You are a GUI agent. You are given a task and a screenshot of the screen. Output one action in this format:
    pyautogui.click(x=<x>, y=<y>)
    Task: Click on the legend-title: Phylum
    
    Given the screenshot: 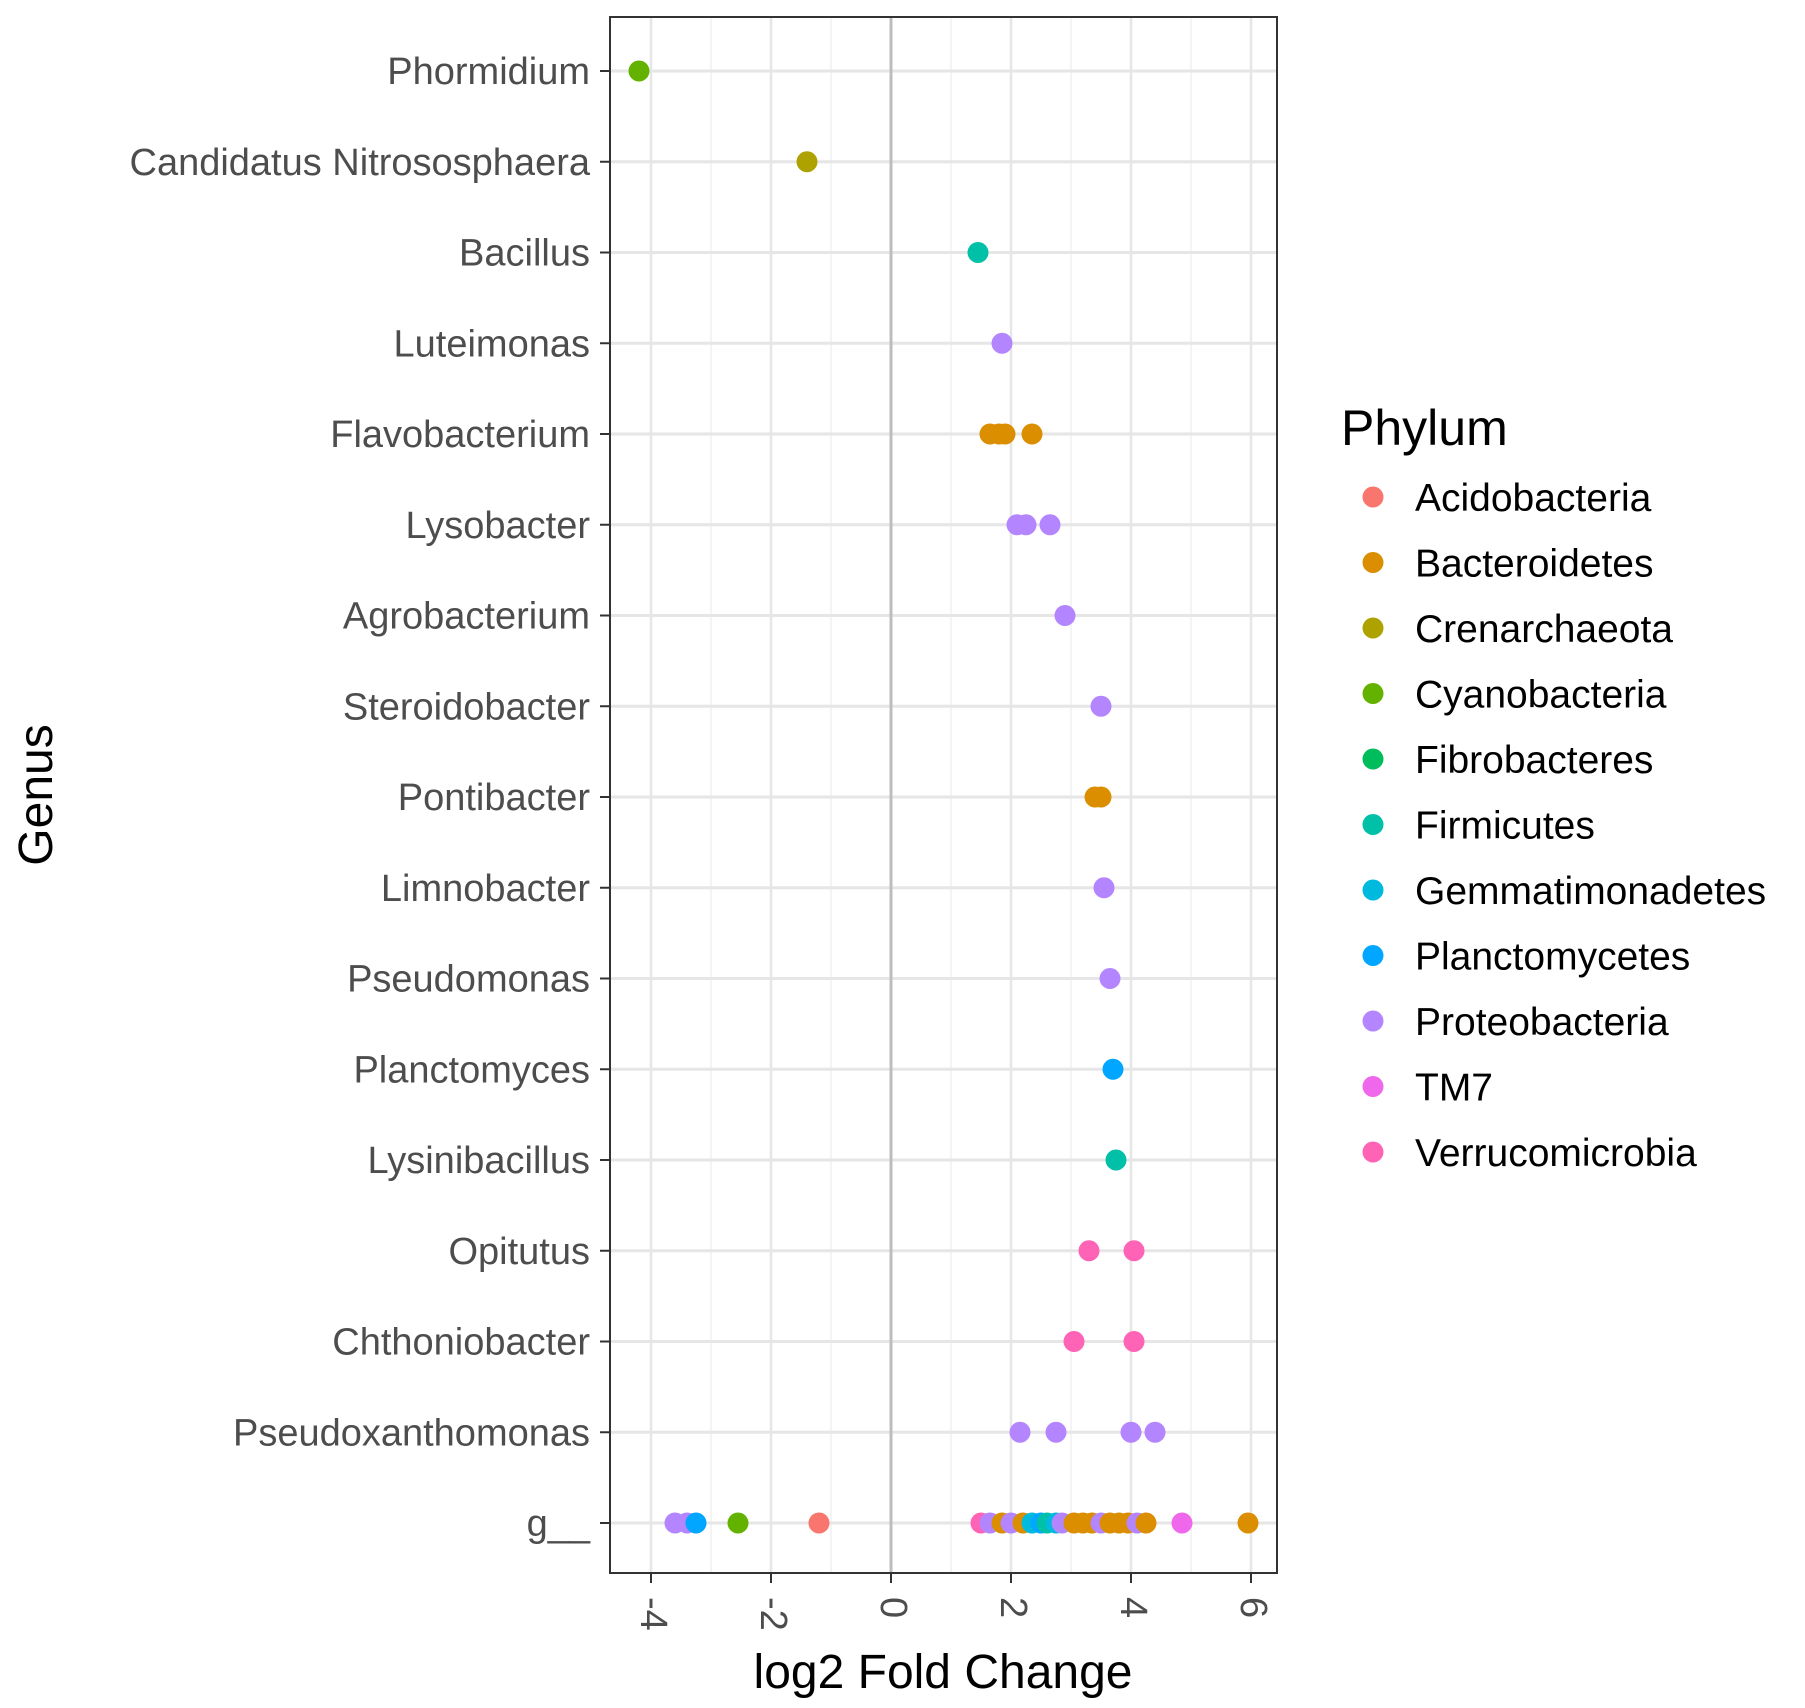 What is the action you would take?
    pyautogui.click(x=1424, y=428)
    